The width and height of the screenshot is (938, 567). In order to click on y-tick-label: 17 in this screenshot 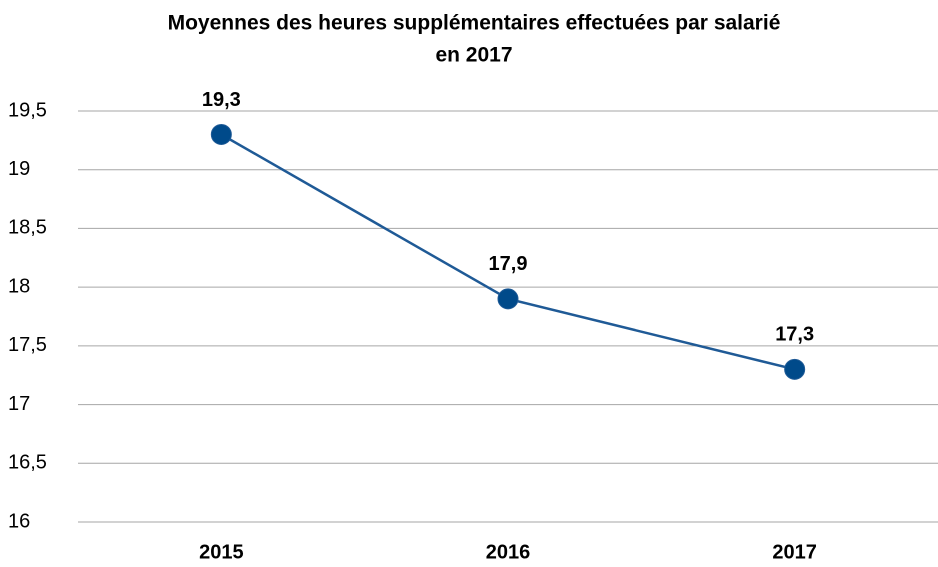, I will do `click(19, 404)`.